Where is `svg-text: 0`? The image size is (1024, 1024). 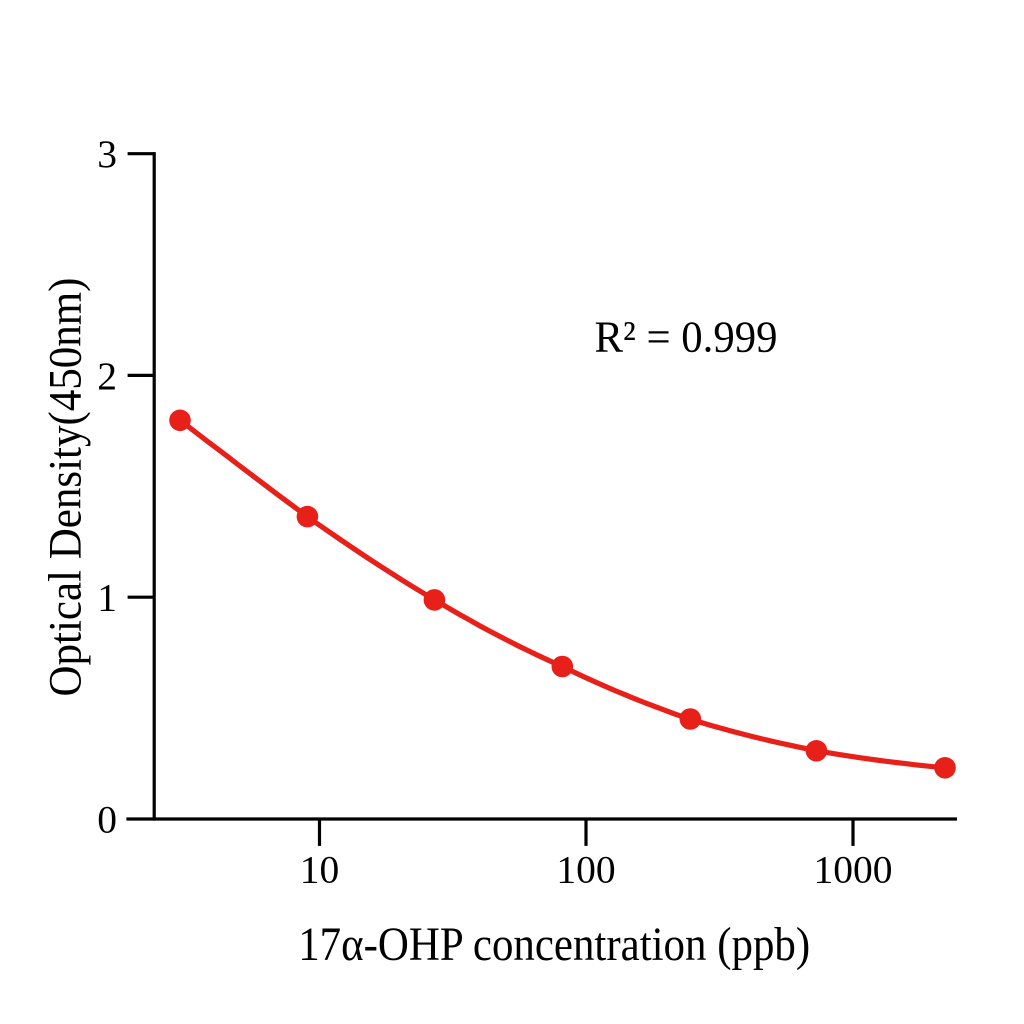 svg-text: 0 is located at coordinates (107, 820).